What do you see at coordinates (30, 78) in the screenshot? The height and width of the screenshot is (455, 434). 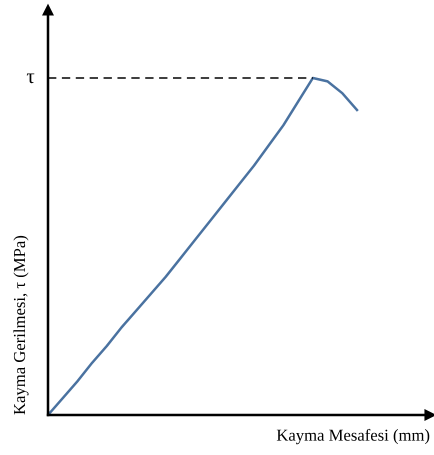 I see `ref-line-label: τ` at bounding box center [30, 78].